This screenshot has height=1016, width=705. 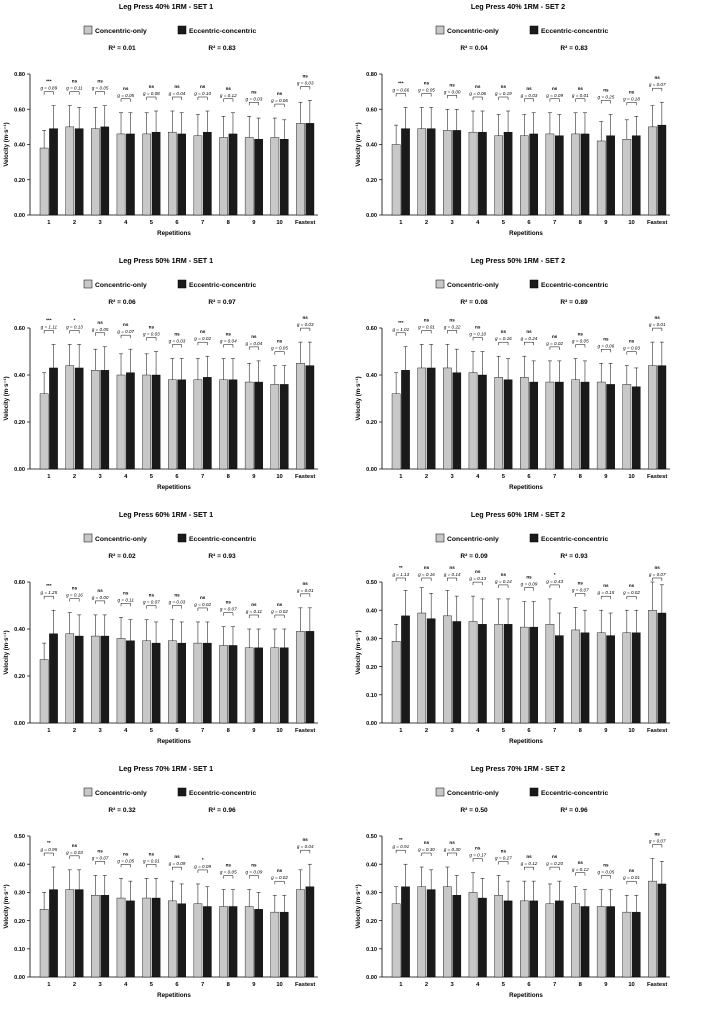 What do you see at coordinates (74, 985) in the screenshot?
I see `x-tick-label: 2` at bounding box center [74, 985].